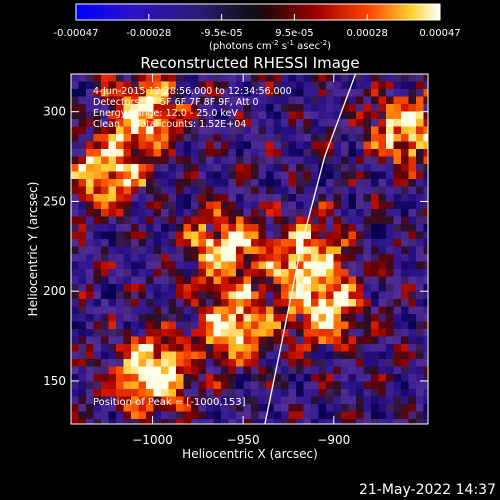 The height and width of the screenshot is (500, 500). I want to click on annotation-detectors: Detectors: 3F 5F 6F 7F 8F 9F, Att 0, so click(176, 102).